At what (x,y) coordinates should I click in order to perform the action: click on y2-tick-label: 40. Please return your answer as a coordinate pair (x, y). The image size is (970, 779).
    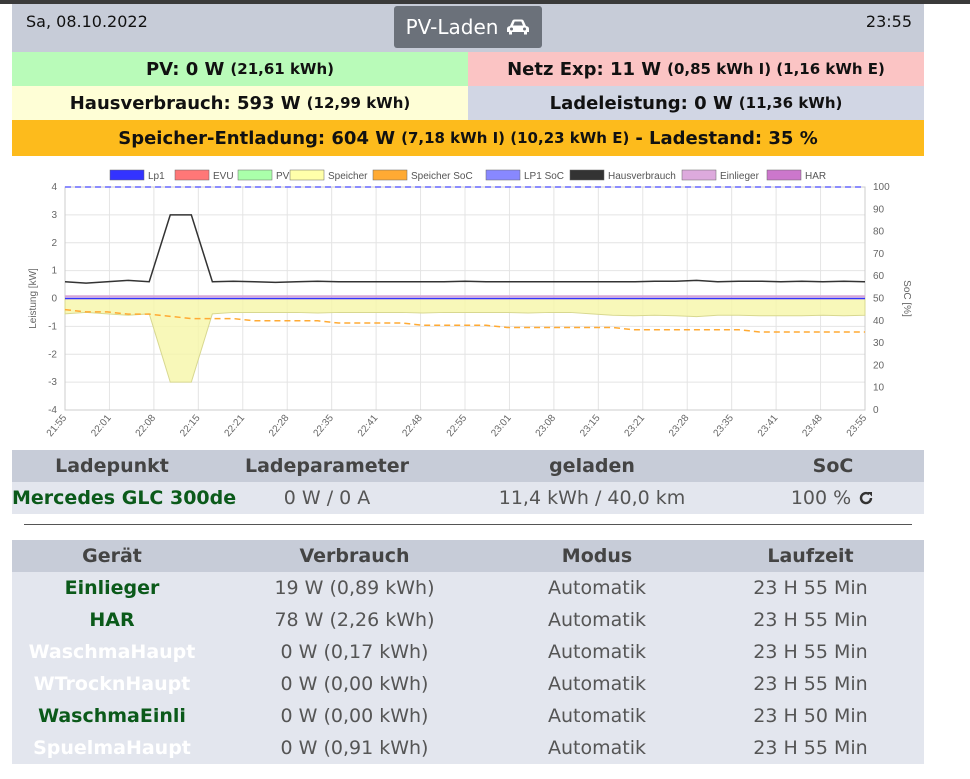
    Looking at the image, I should click on (879, 321).